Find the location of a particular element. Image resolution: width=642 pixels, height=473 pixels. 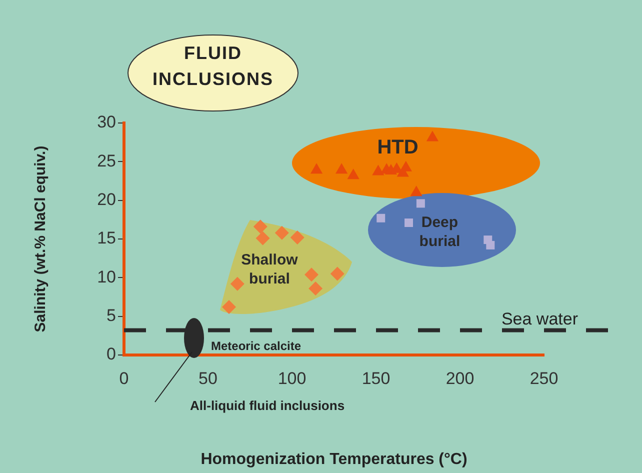

x-tick-label: 250 is located at coordinates (544, 378).